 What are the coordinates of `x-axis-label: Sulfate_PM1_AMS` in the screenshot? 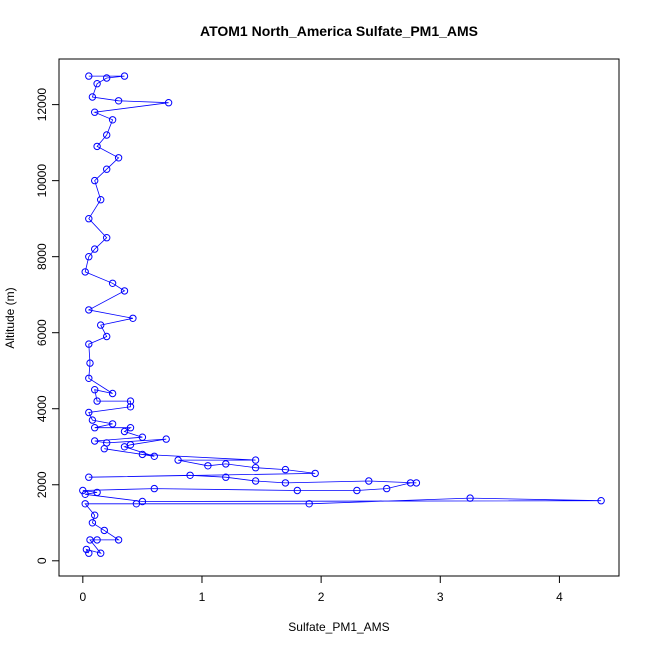 It's located at (338, 627).